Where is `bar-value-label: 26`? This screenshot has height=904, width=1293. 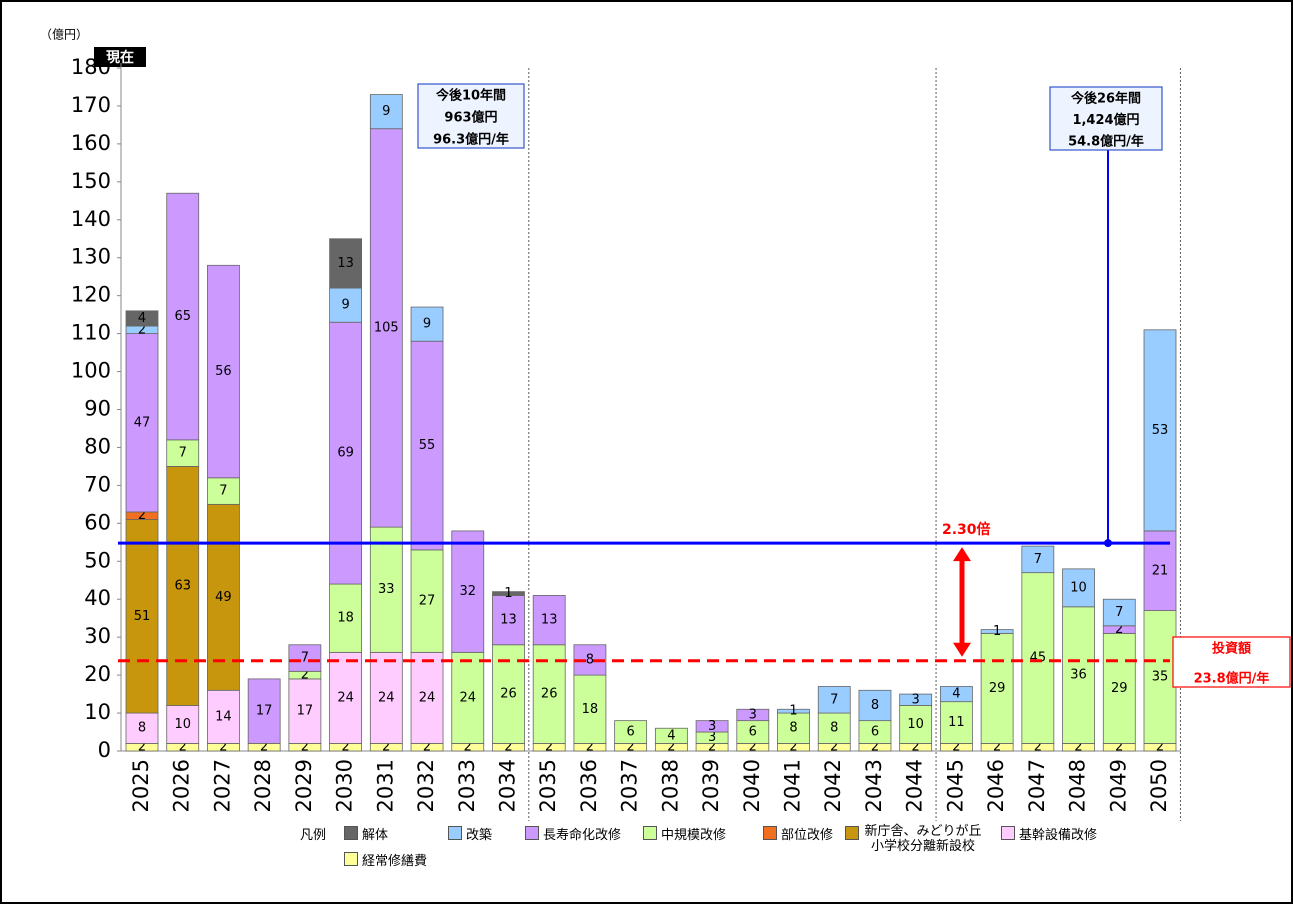
bar-value-label: 26 is located at coordinates (549, 694).